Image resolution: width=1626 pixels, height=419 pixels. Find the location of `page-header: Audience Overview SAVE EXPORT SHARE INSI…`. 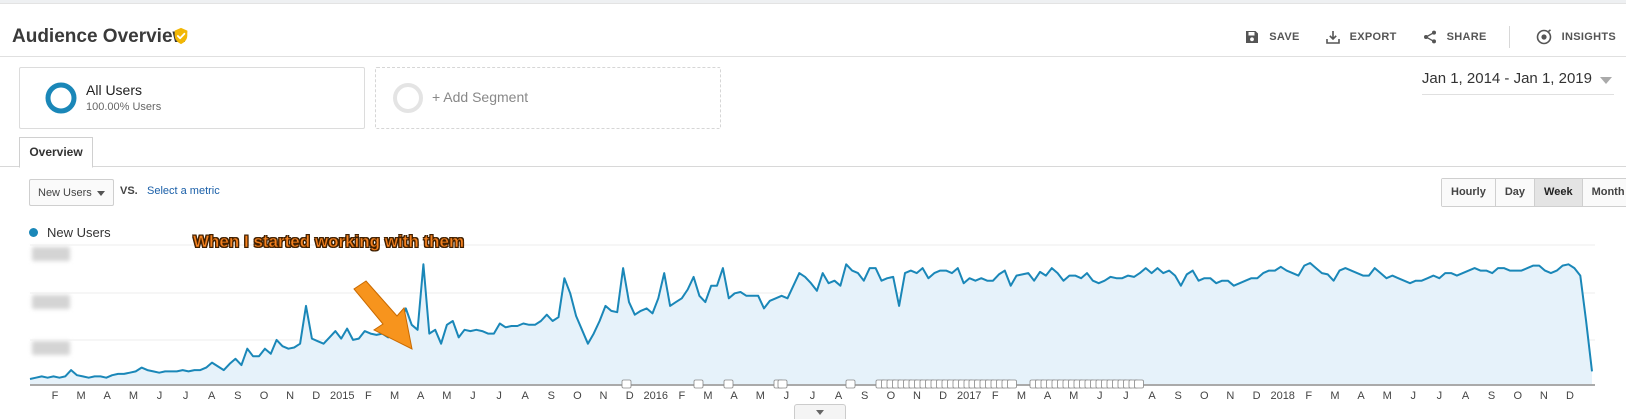

page-header: Audience Overview SAVE EXPORT SHARE INSI… is located at coordinates (813, 30).